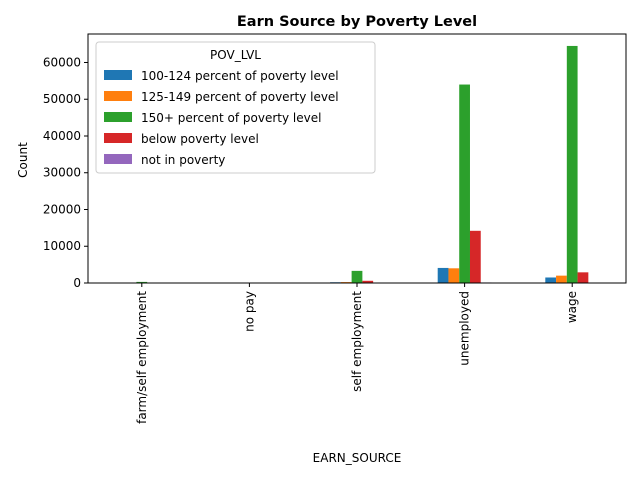 The width and height of the screenshot is (640, 480). What do you see at coordinates (240, 97) in the screenshot?
I see `legend-label: 125-149 percent of poverty level` at bounding box center [240, 97].